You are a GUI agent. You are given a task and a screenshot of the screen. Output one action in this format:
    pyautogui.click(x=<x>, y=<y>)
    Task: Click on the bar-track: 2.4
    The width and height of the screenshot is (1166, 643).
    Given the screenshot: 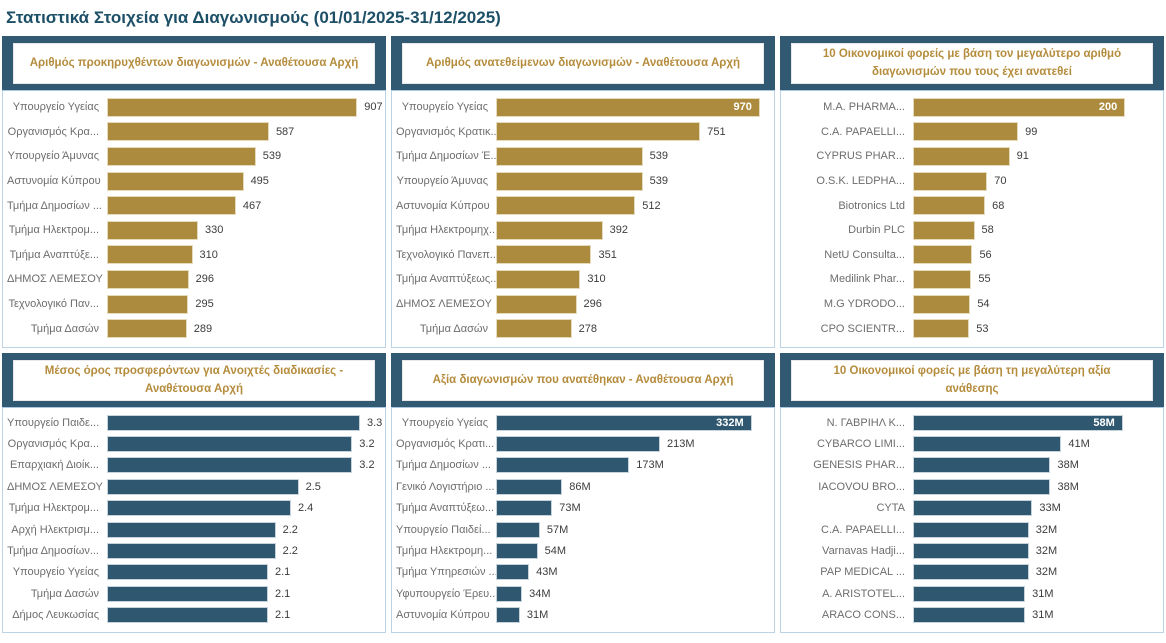 What is the action you would take?
    pyautogui.click(x=243, y=508)
    